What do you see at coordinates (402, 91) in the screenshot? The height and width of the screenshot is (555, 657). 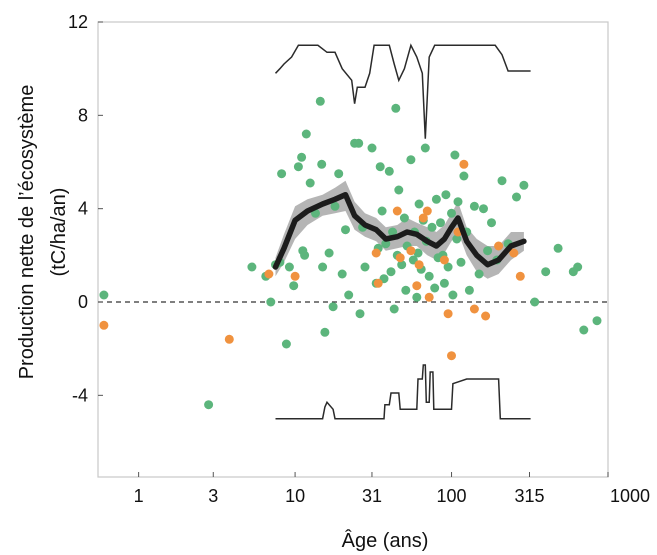 I see `histogram-top-line` at bounding box center [402, 91].